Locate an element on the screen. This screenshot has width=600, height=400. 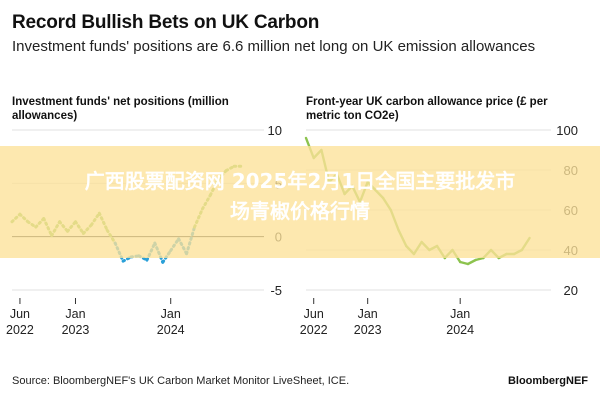
positions-y-tick-label: 10 is located at coordinates (275, 130).